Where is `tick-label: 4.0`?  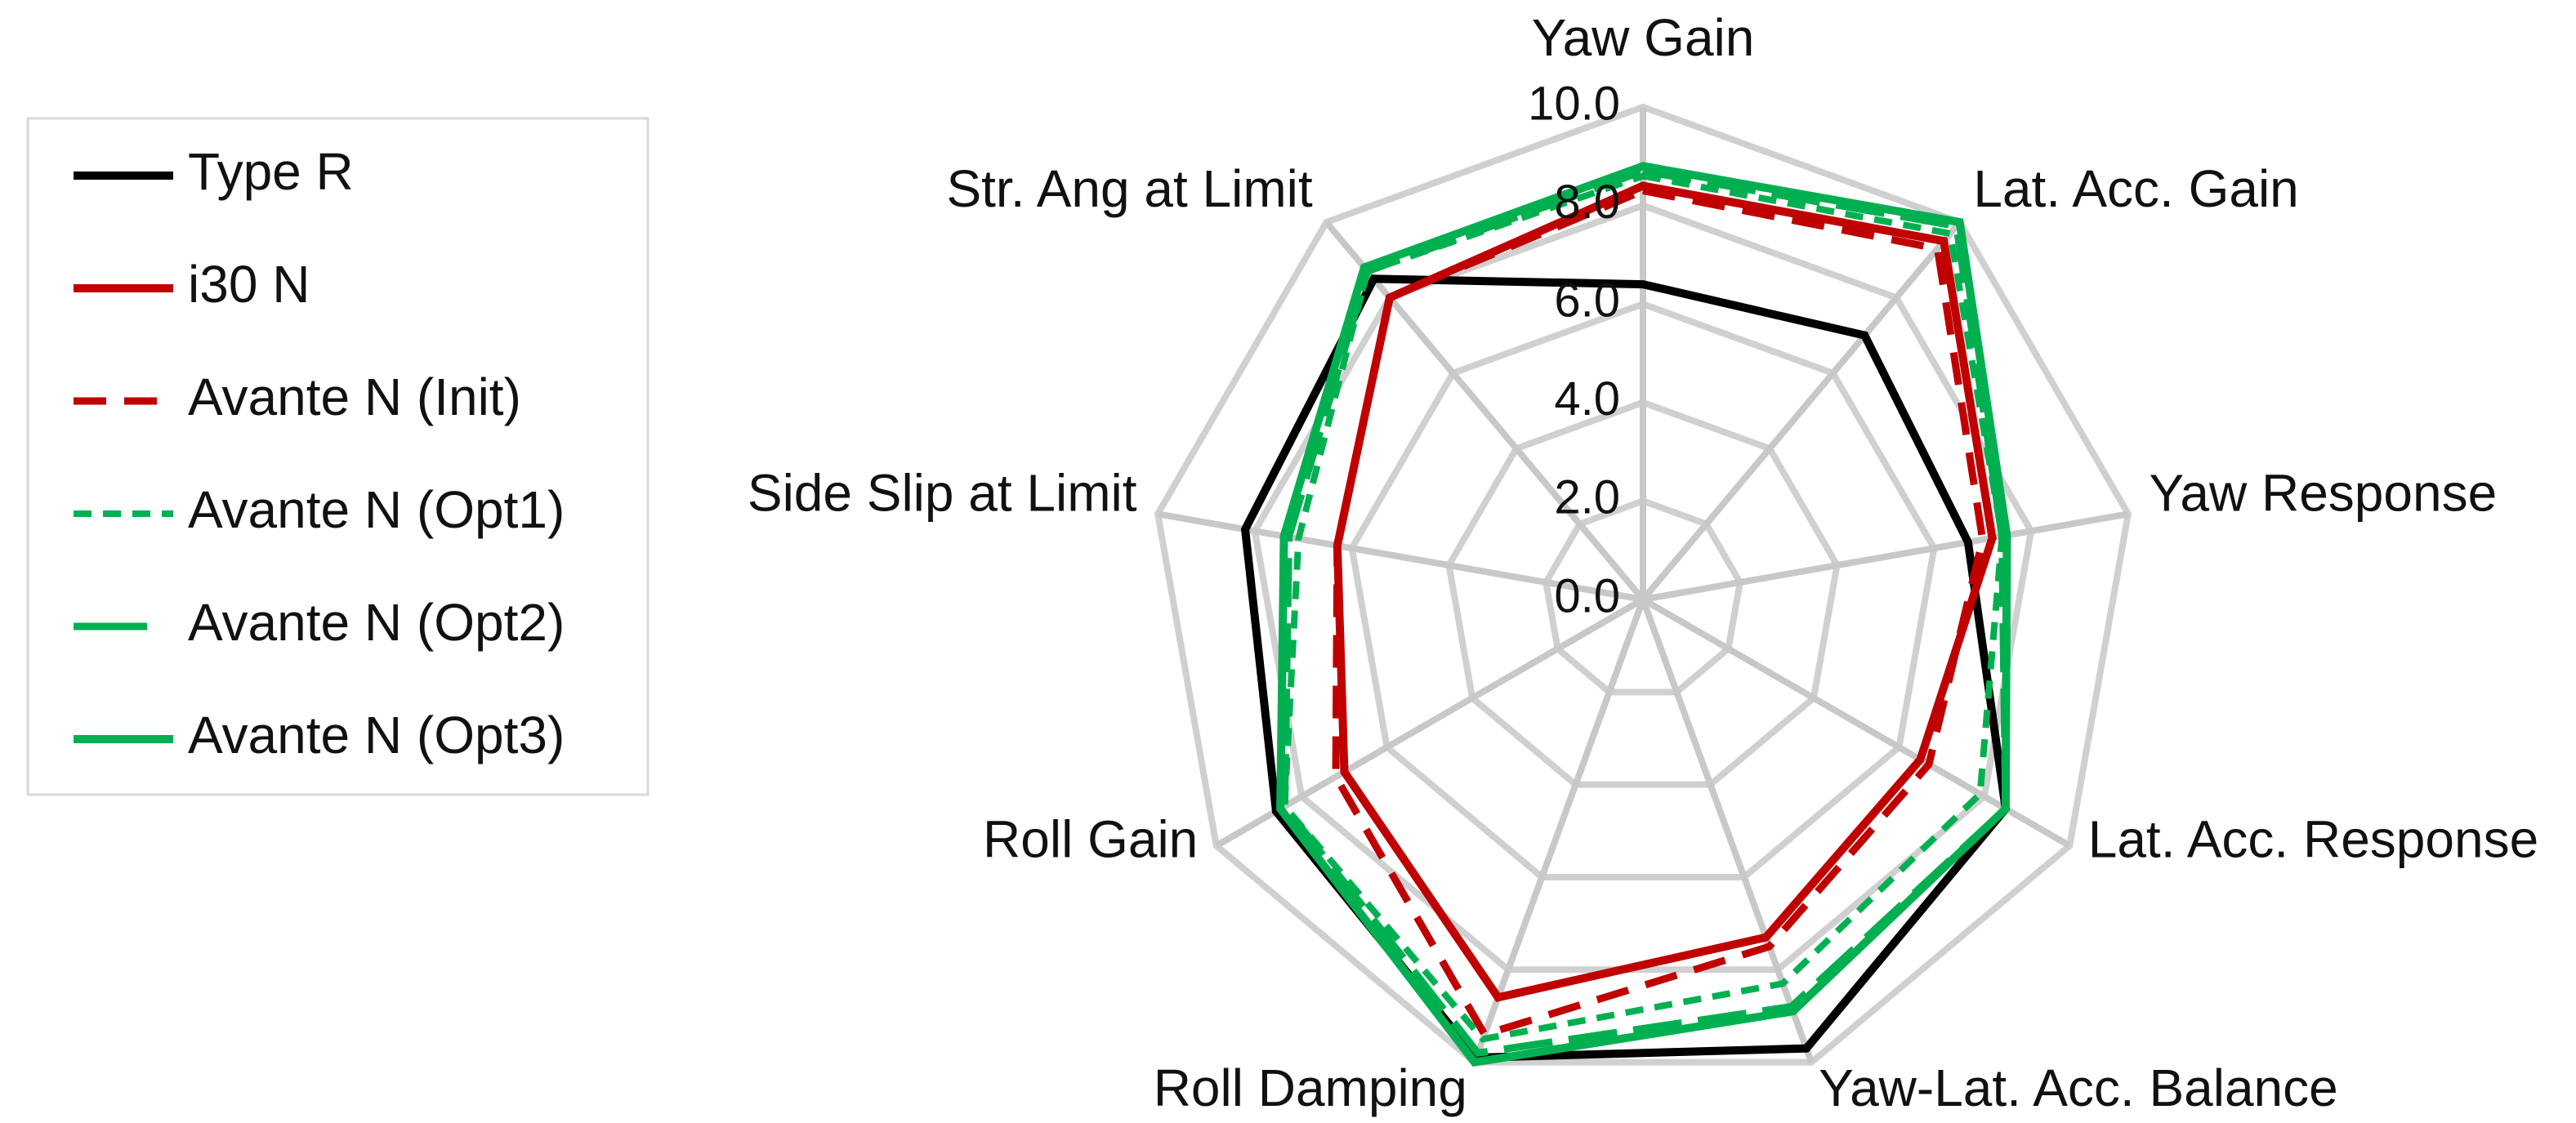
tick-label: 4.0 is located at coordinates (1587, 399).